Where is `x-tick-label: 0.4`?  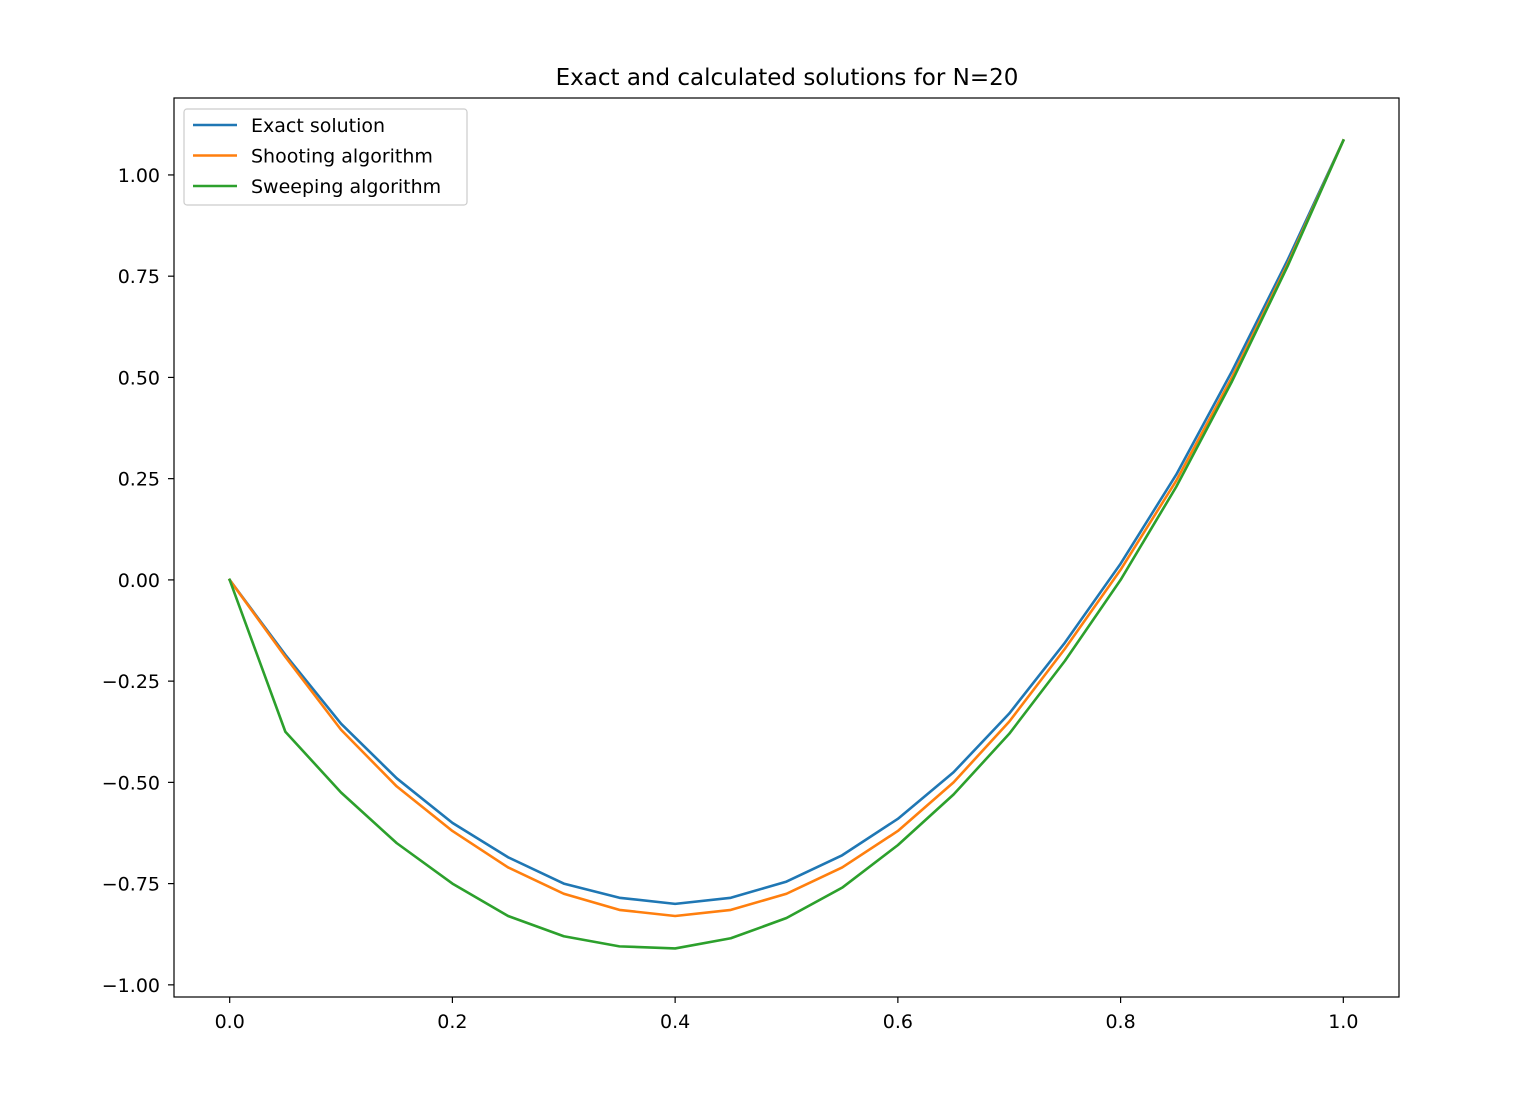
x-tick-label: 0.4 is located at coordinates (675, 1022).